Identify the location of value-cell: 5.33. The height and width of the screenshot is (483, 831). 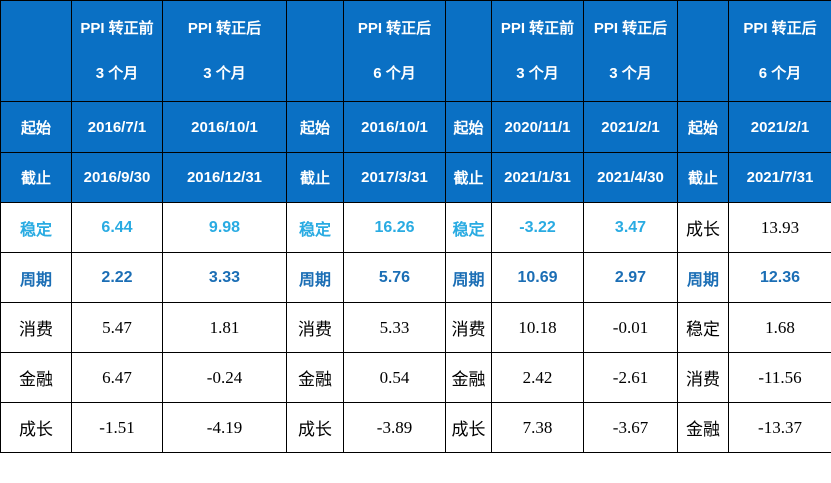
(395, 328).